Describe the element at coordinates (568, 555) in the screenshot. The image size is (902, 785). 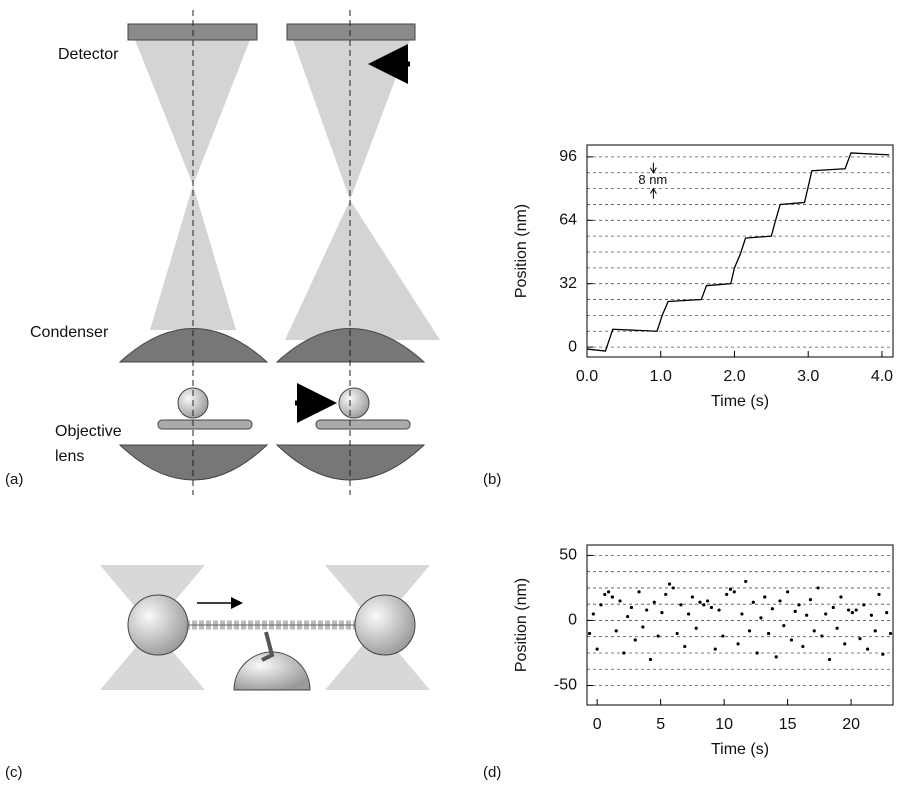
I see `y-tick-label: 50` at that location.